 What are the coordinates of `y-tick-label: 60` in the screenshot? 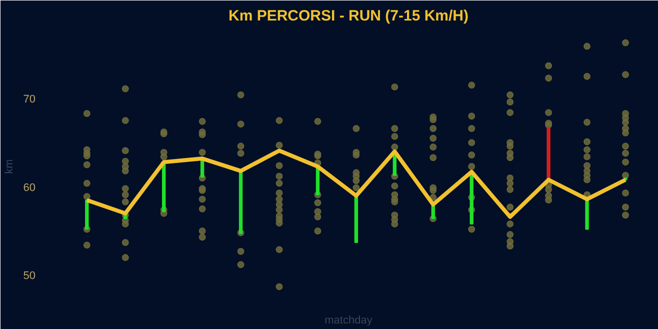 It's located at (29, 188).